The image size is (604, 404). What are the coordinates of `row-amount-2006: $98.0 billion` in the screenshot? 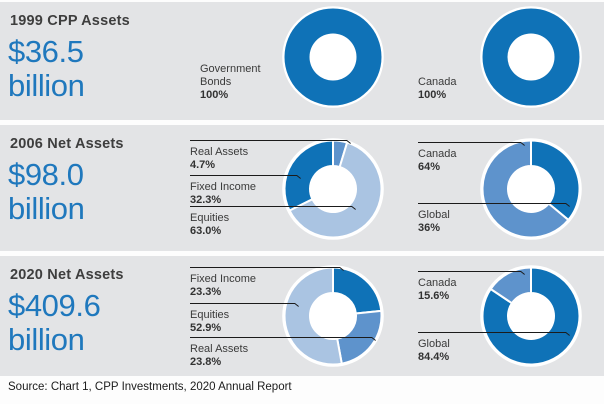 It's located at (46, 191).